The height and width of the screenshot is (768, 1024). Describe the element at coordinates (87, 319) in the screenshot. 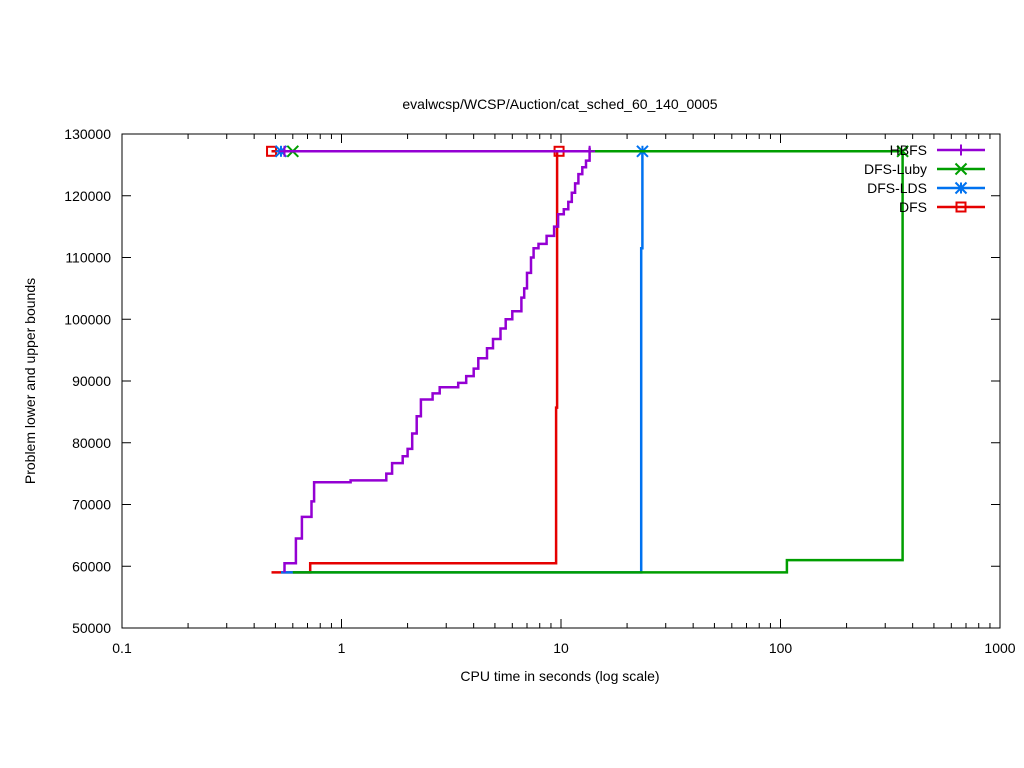

I see `y-tick-label: 100000` at that location.